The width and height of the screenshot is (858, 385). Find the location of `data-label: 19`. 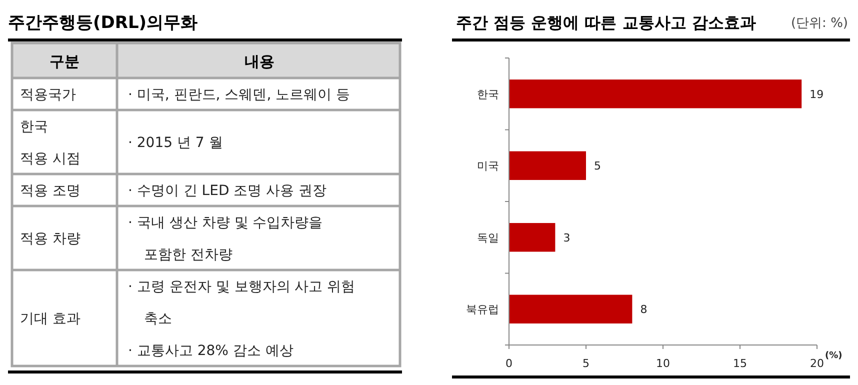

data-label: 19 is located at coordinates (817, 94).